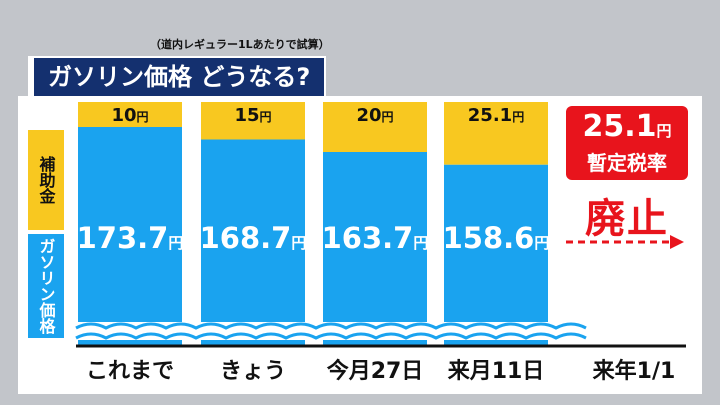 This screenshot has height=405, width=720. Describe the element at coordinates (496, 238) in the screenshot. I see `price-value-label: 158.6円` at that location.